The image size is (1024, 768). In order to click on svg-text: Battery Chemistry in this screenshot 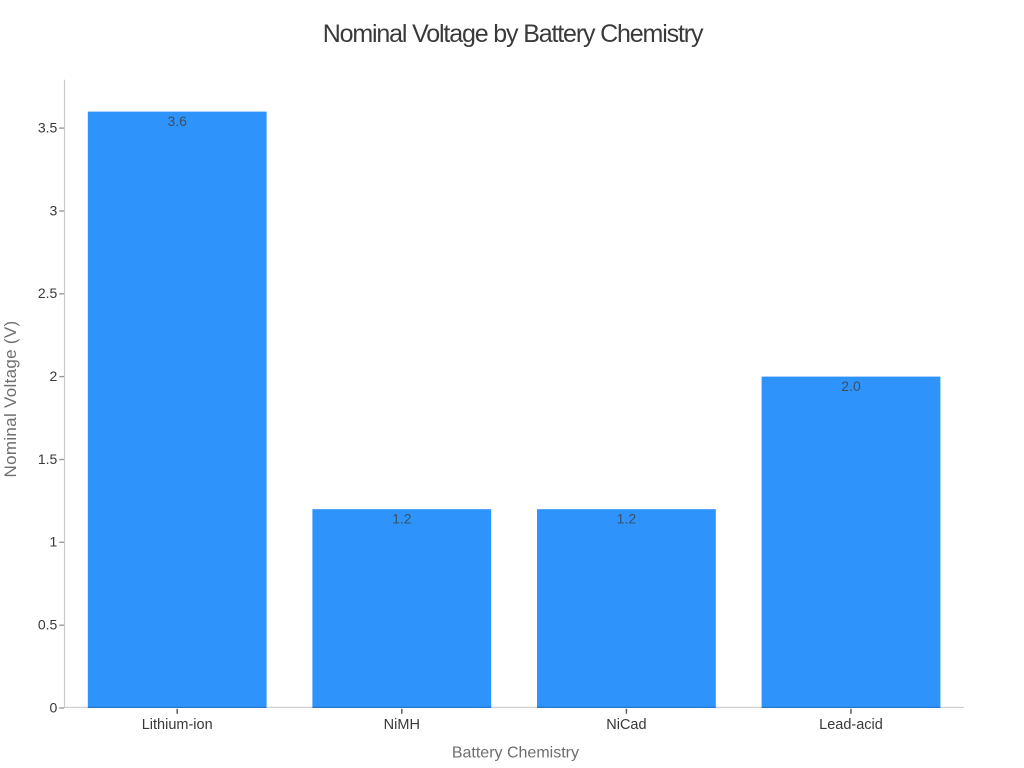, I will do `click(515, 752)`.